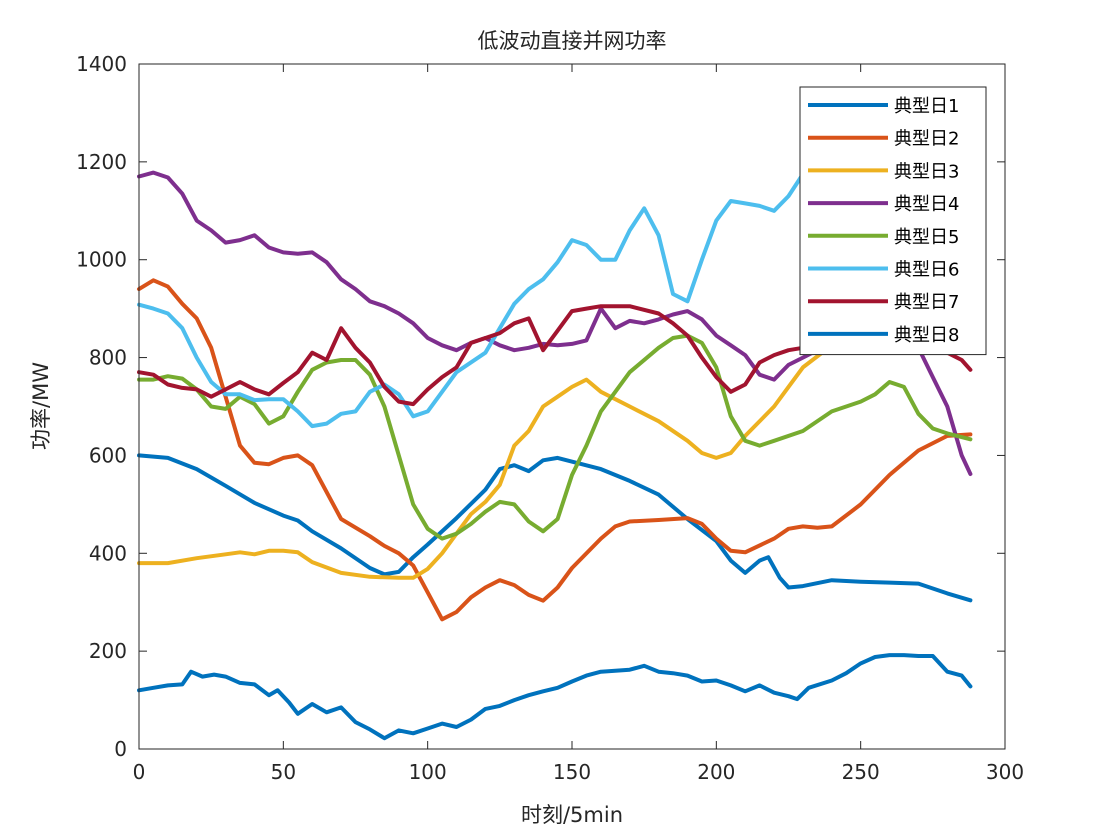  Describe the element at coordinates (108, 651) in the screenshot. I see `y-tick-label: 200` at that location.